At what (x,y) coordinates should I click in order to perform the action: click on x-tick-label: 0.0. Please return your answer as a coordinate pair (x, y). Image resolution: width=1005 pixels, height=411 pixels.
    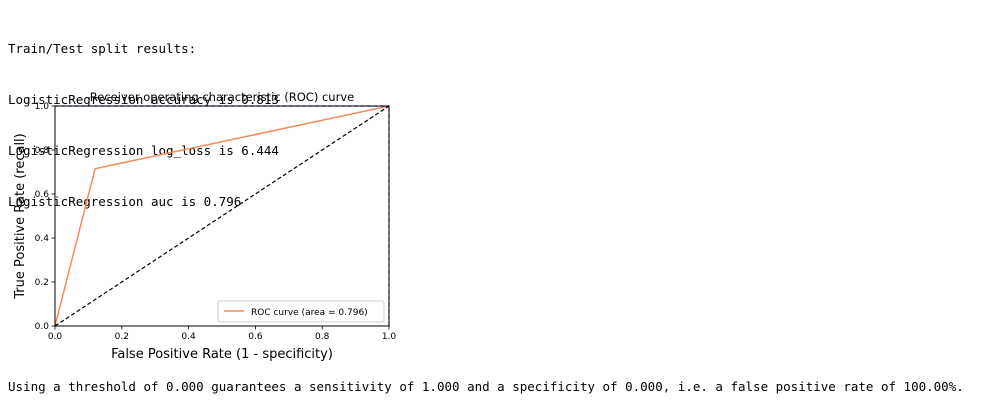
    Looking at the image, I should click on (55, 337).